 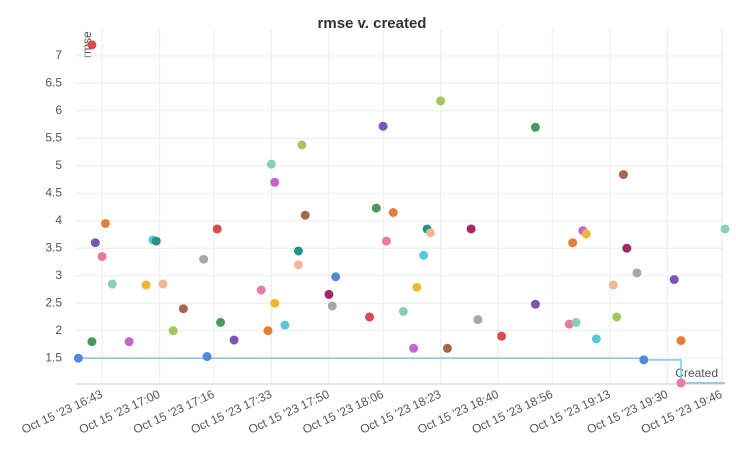 I want to click on y-tick-label: 2, so click(x=58, y=330).